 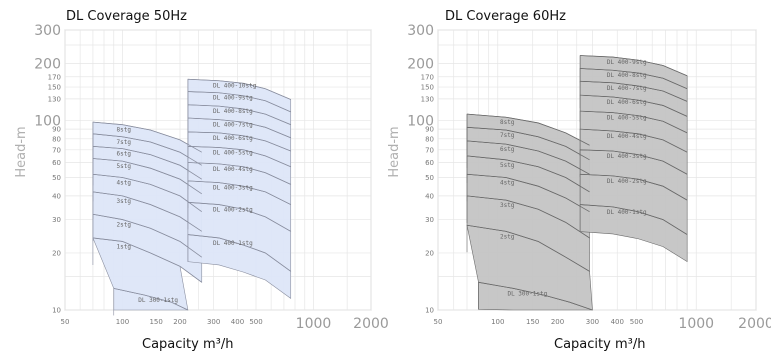 I want to click on y-tick-label: 60, so click(x=429, y=163).